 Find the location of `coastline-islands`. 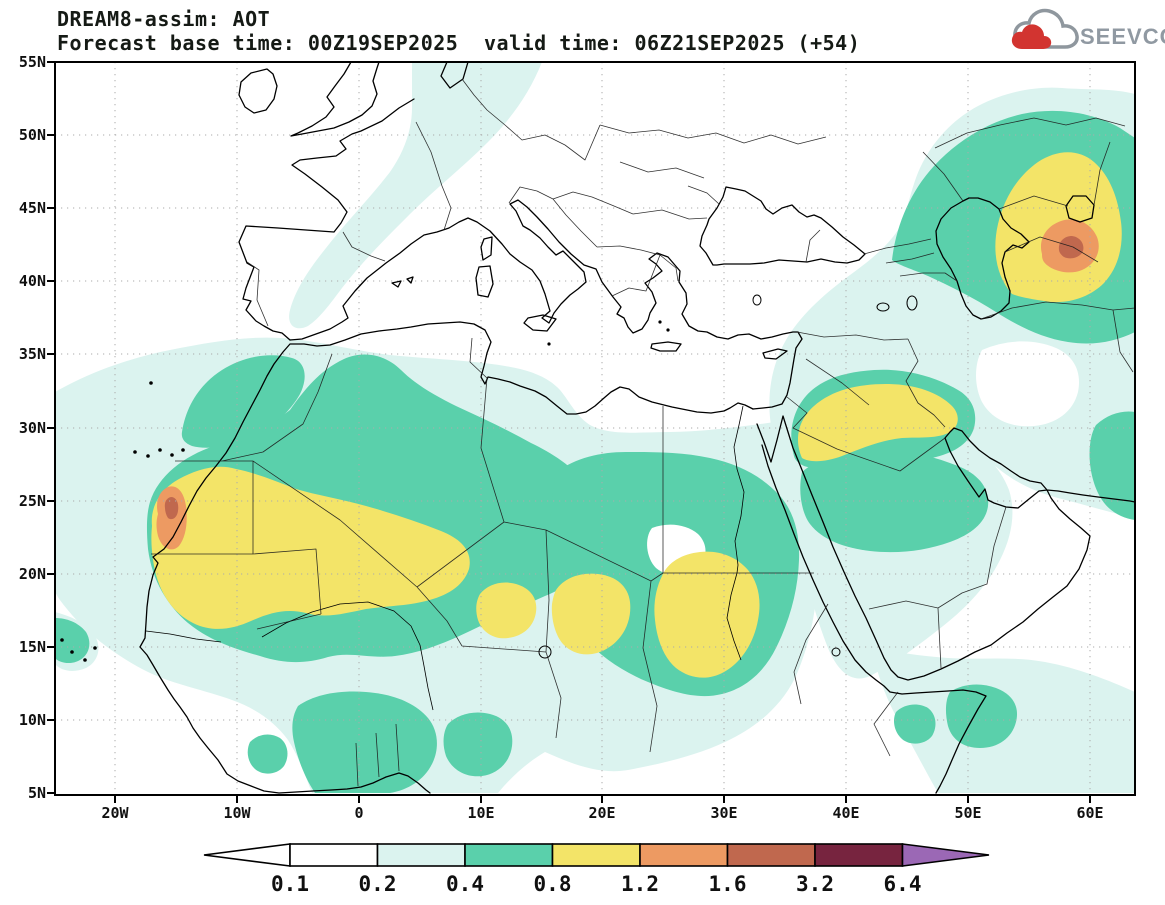

coastline-islands is located at coordinates (589, 298).